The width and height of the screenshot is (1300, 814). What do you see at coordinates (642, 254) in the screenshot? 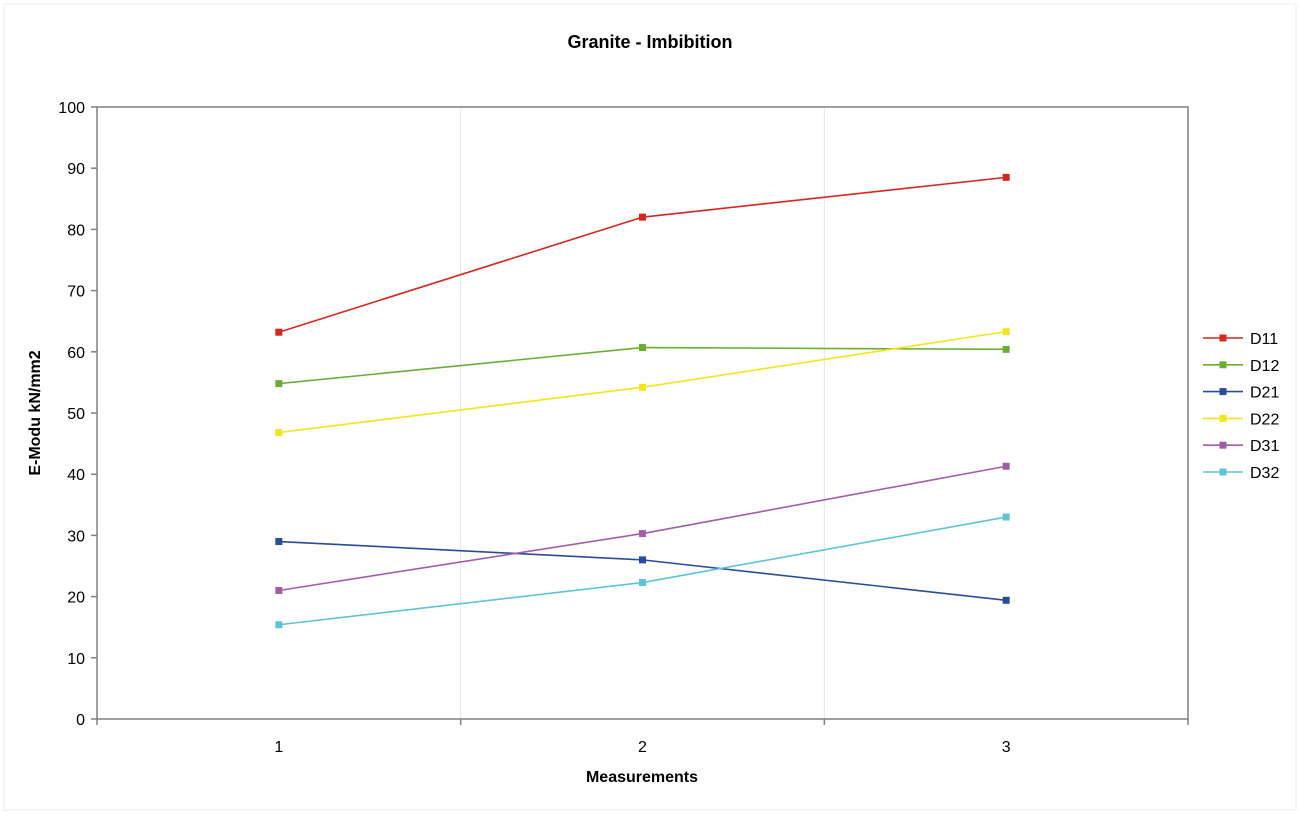
I see `series-d11` at bounding box center [642, 254].